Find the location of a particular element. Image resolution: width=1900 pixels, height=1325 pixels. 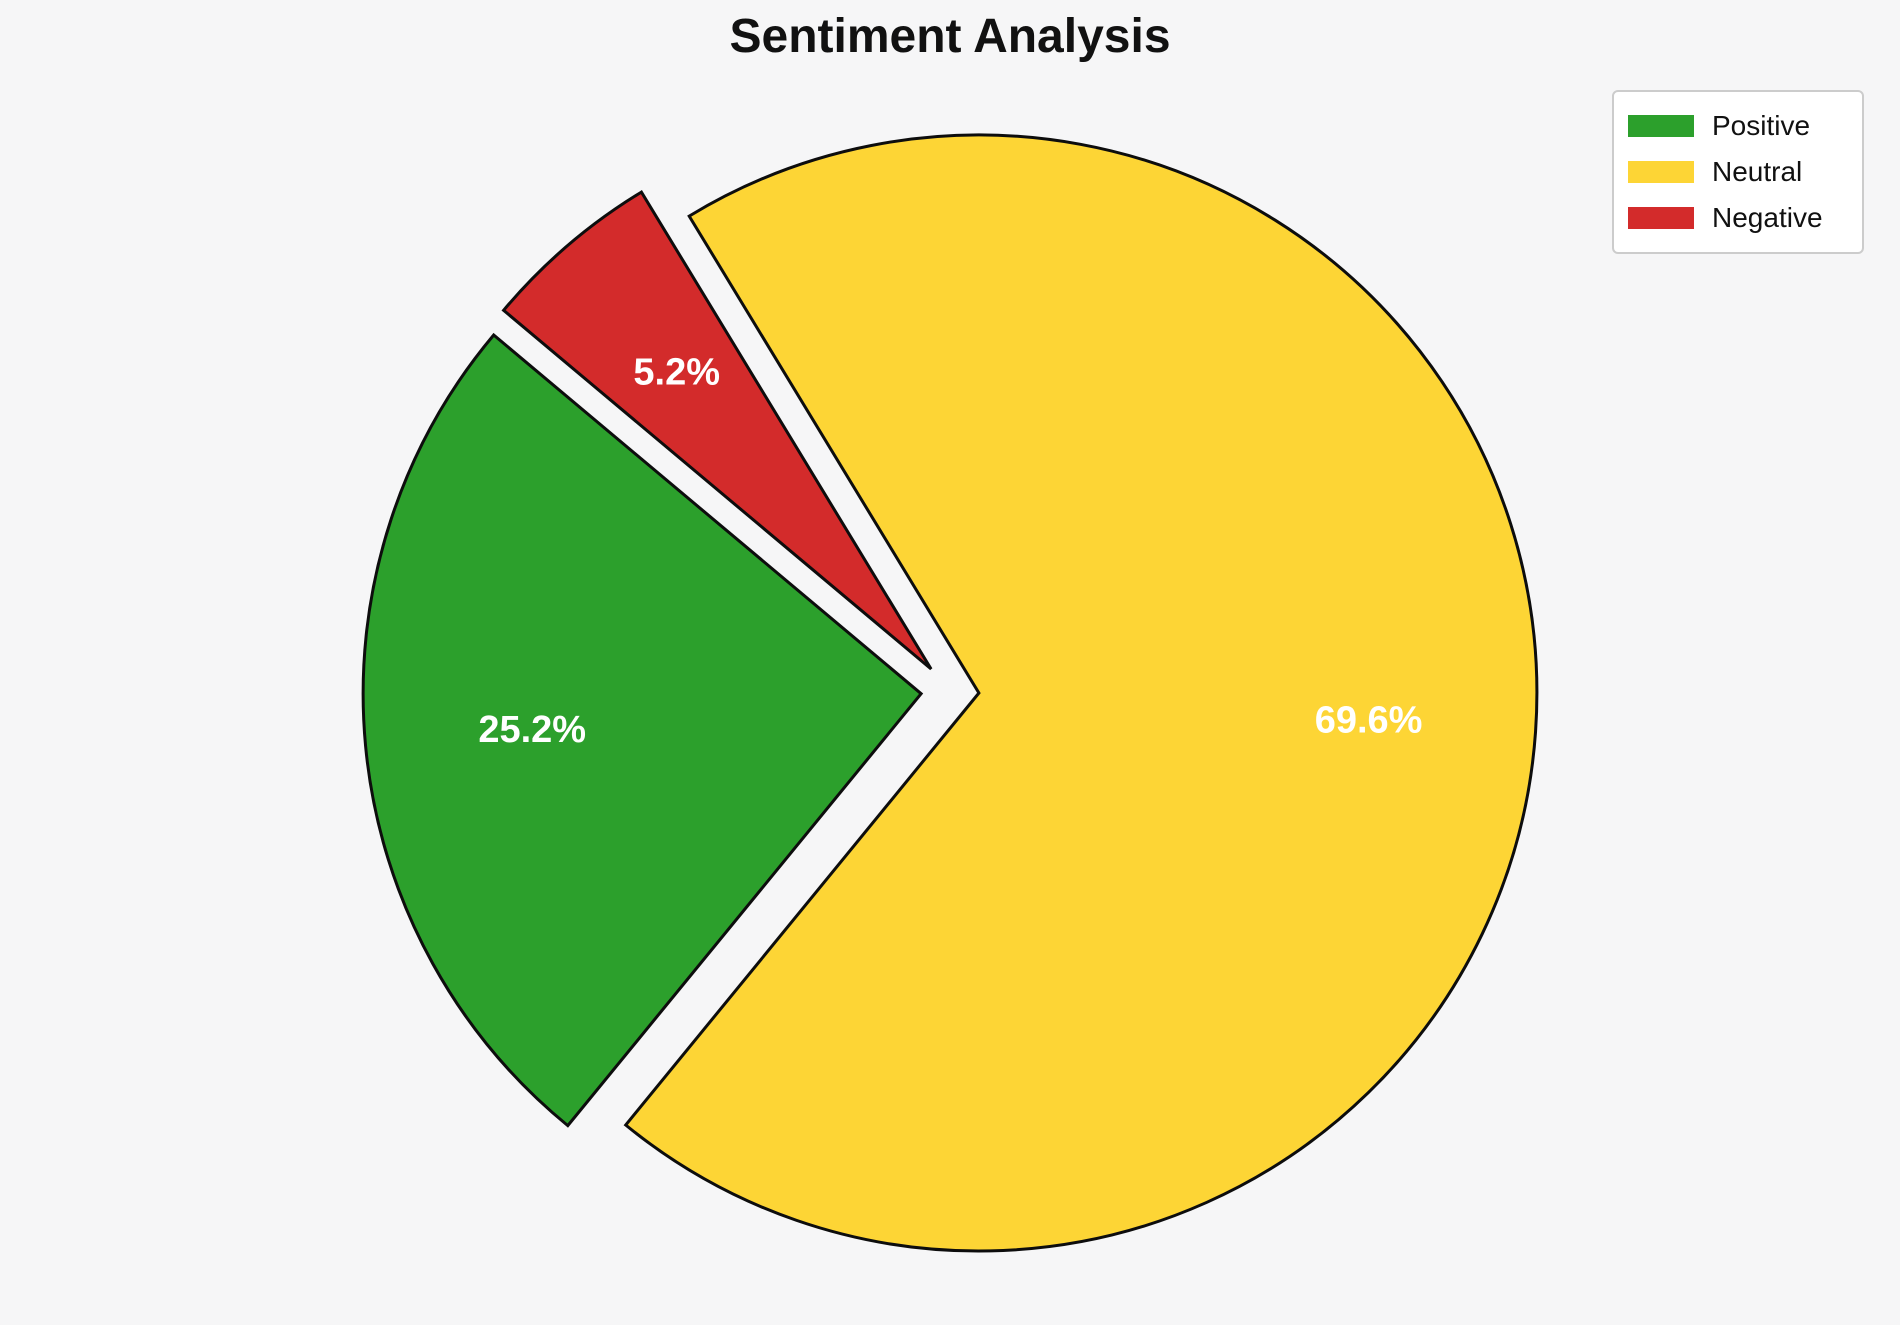

legend: Positive Neutral Negative is located at coordinates (1738, 172).